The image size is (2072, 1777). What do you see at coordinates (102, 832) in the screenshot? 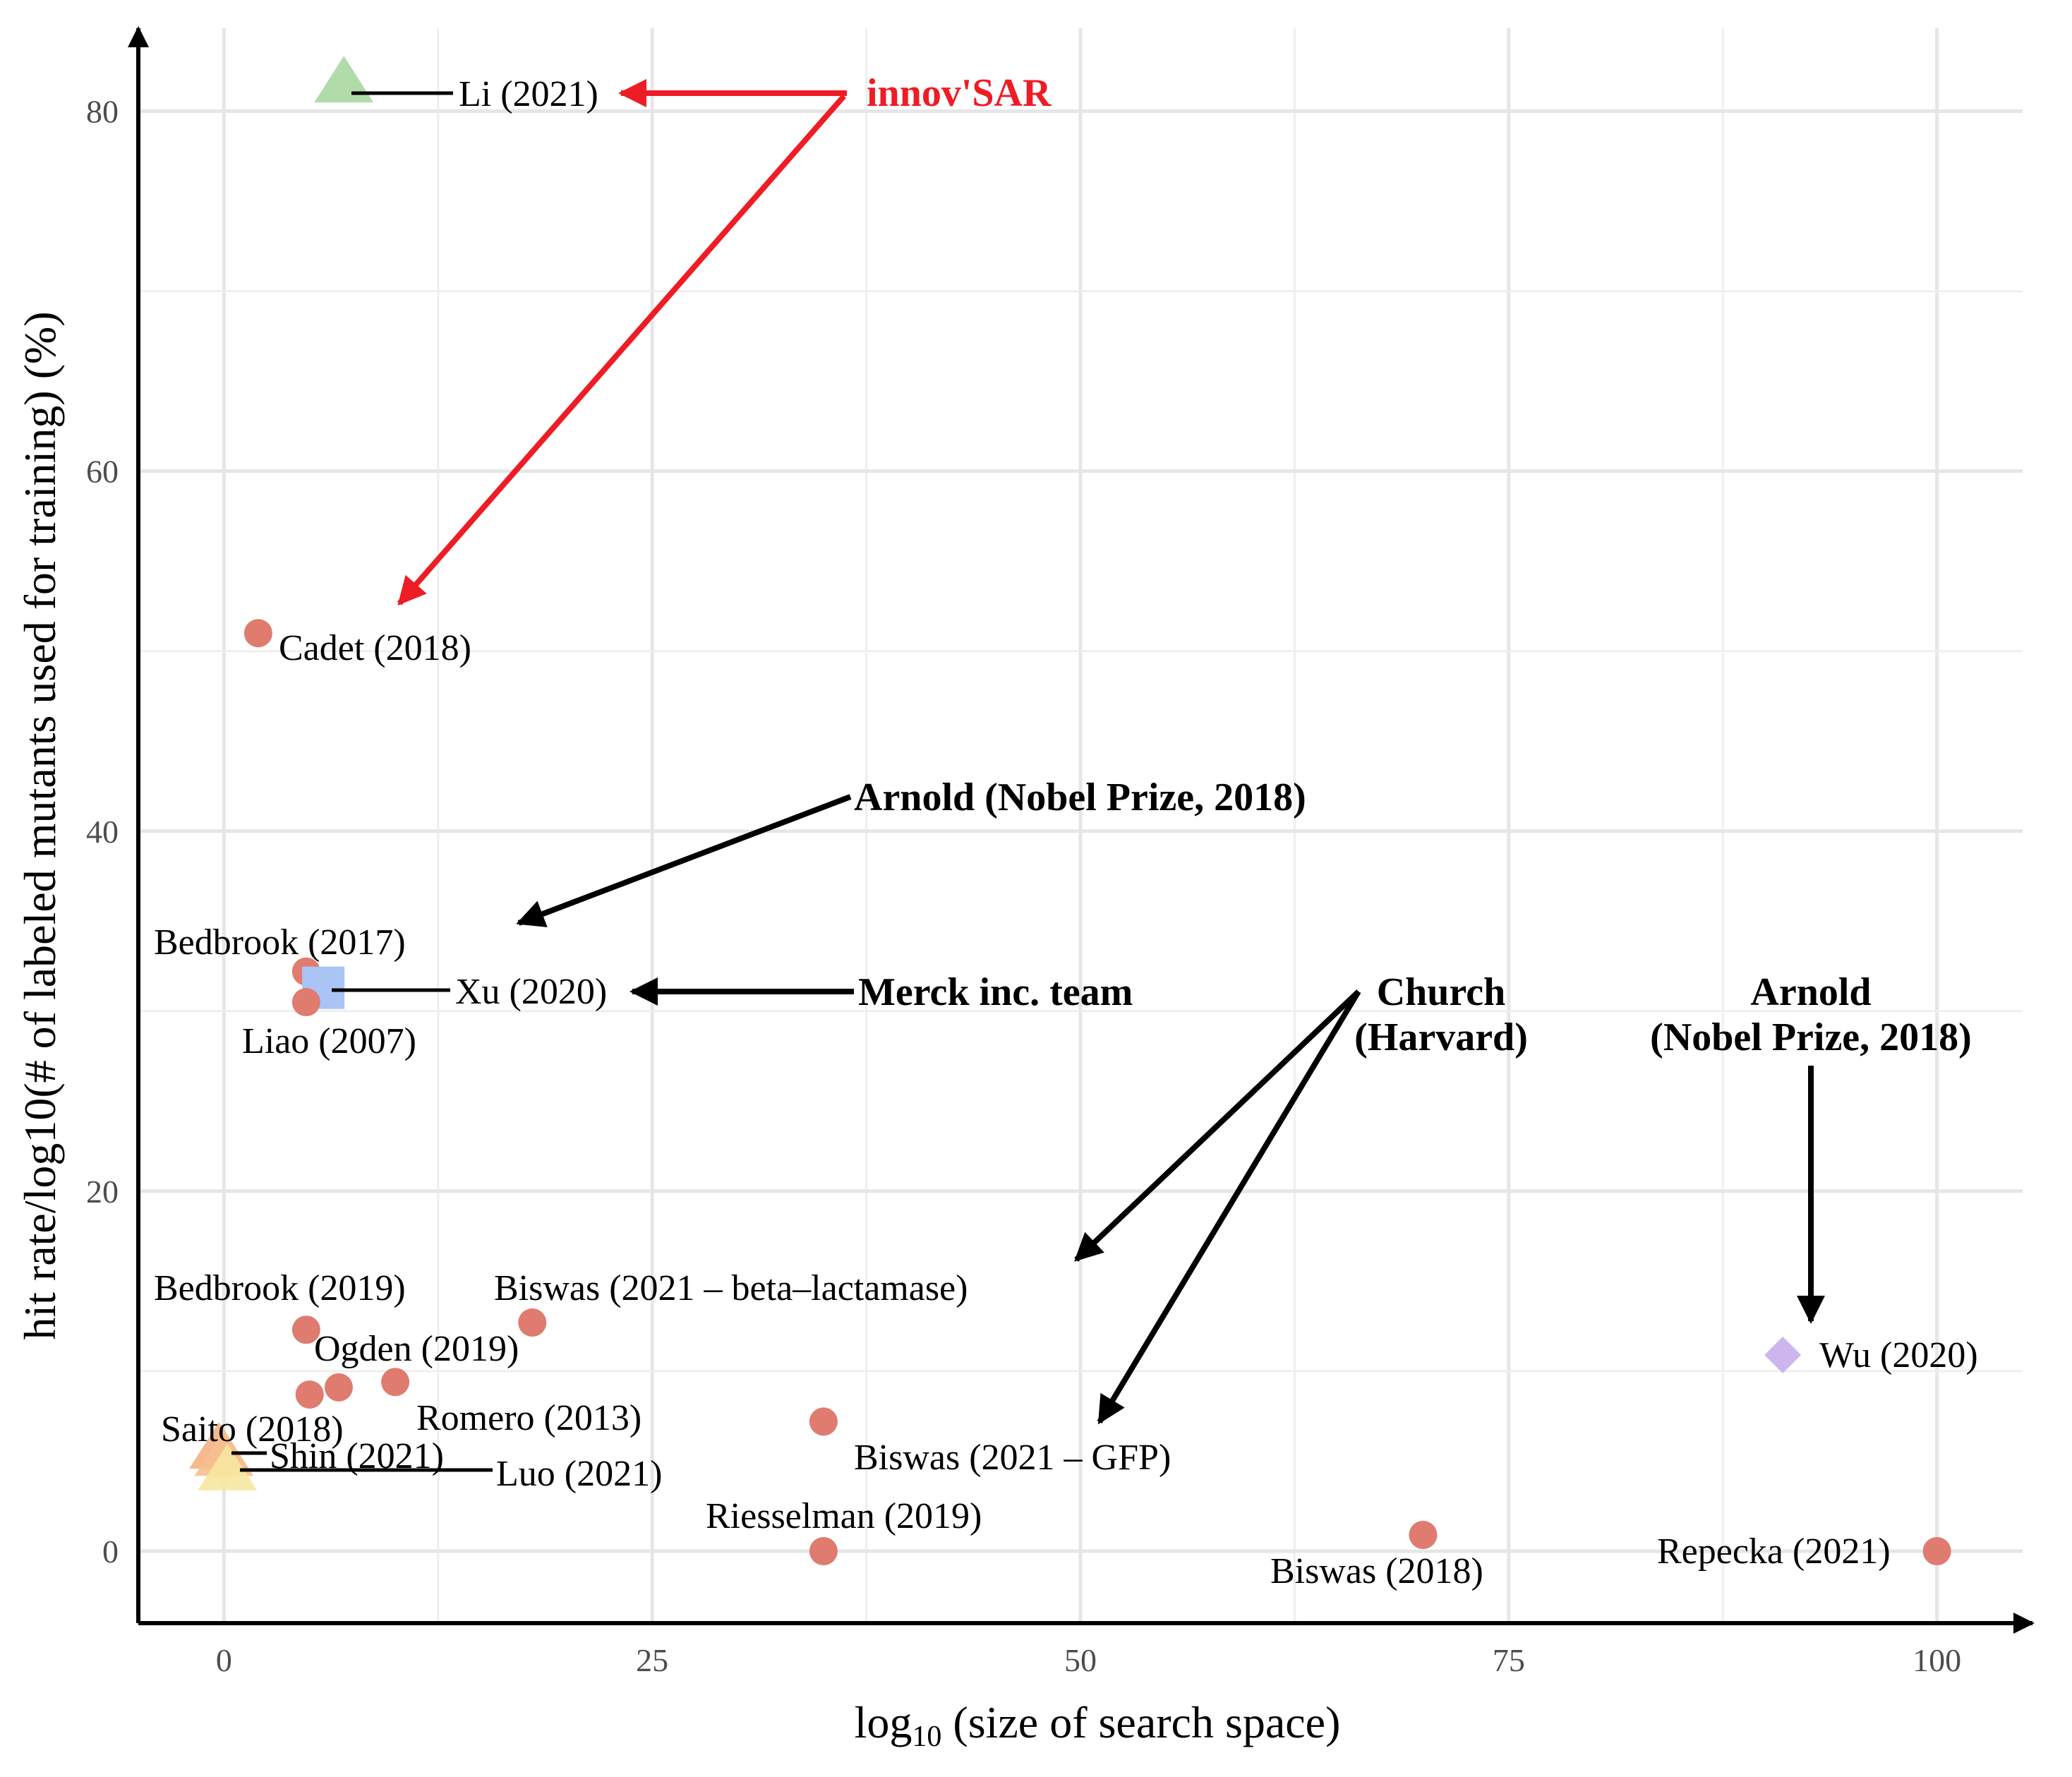
I see `y-tick-label: 40` at bounding box center [102, 832].